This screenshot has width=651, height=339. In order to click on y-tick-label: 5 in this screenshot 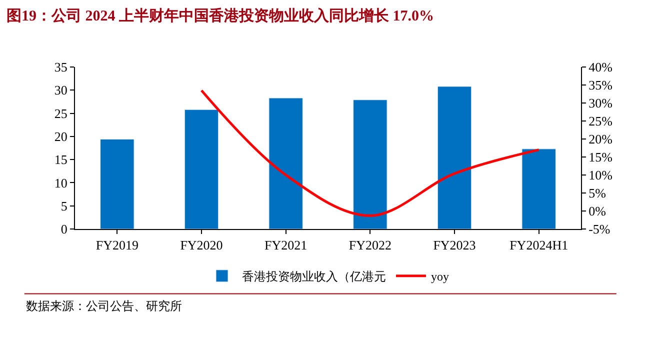, I will do `click(64, 206)`.